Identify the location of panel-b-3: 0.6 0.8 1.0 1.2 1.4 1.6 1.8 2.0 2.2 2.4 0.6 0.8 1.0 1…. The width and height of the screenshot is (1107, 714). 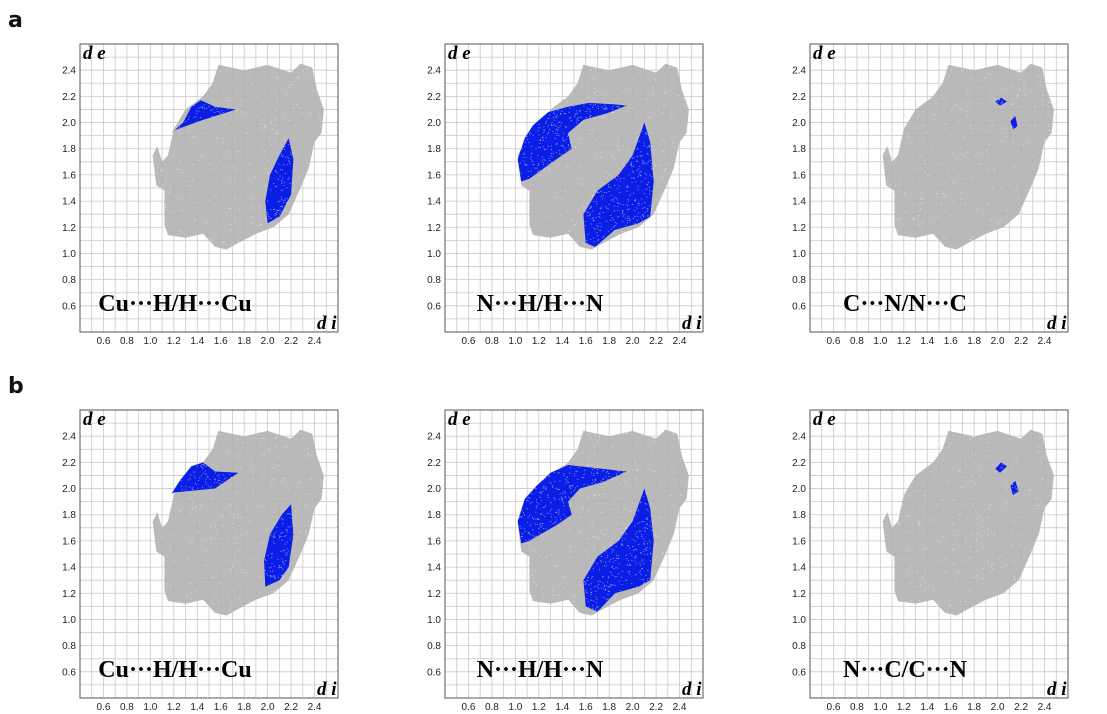
(920, 560).